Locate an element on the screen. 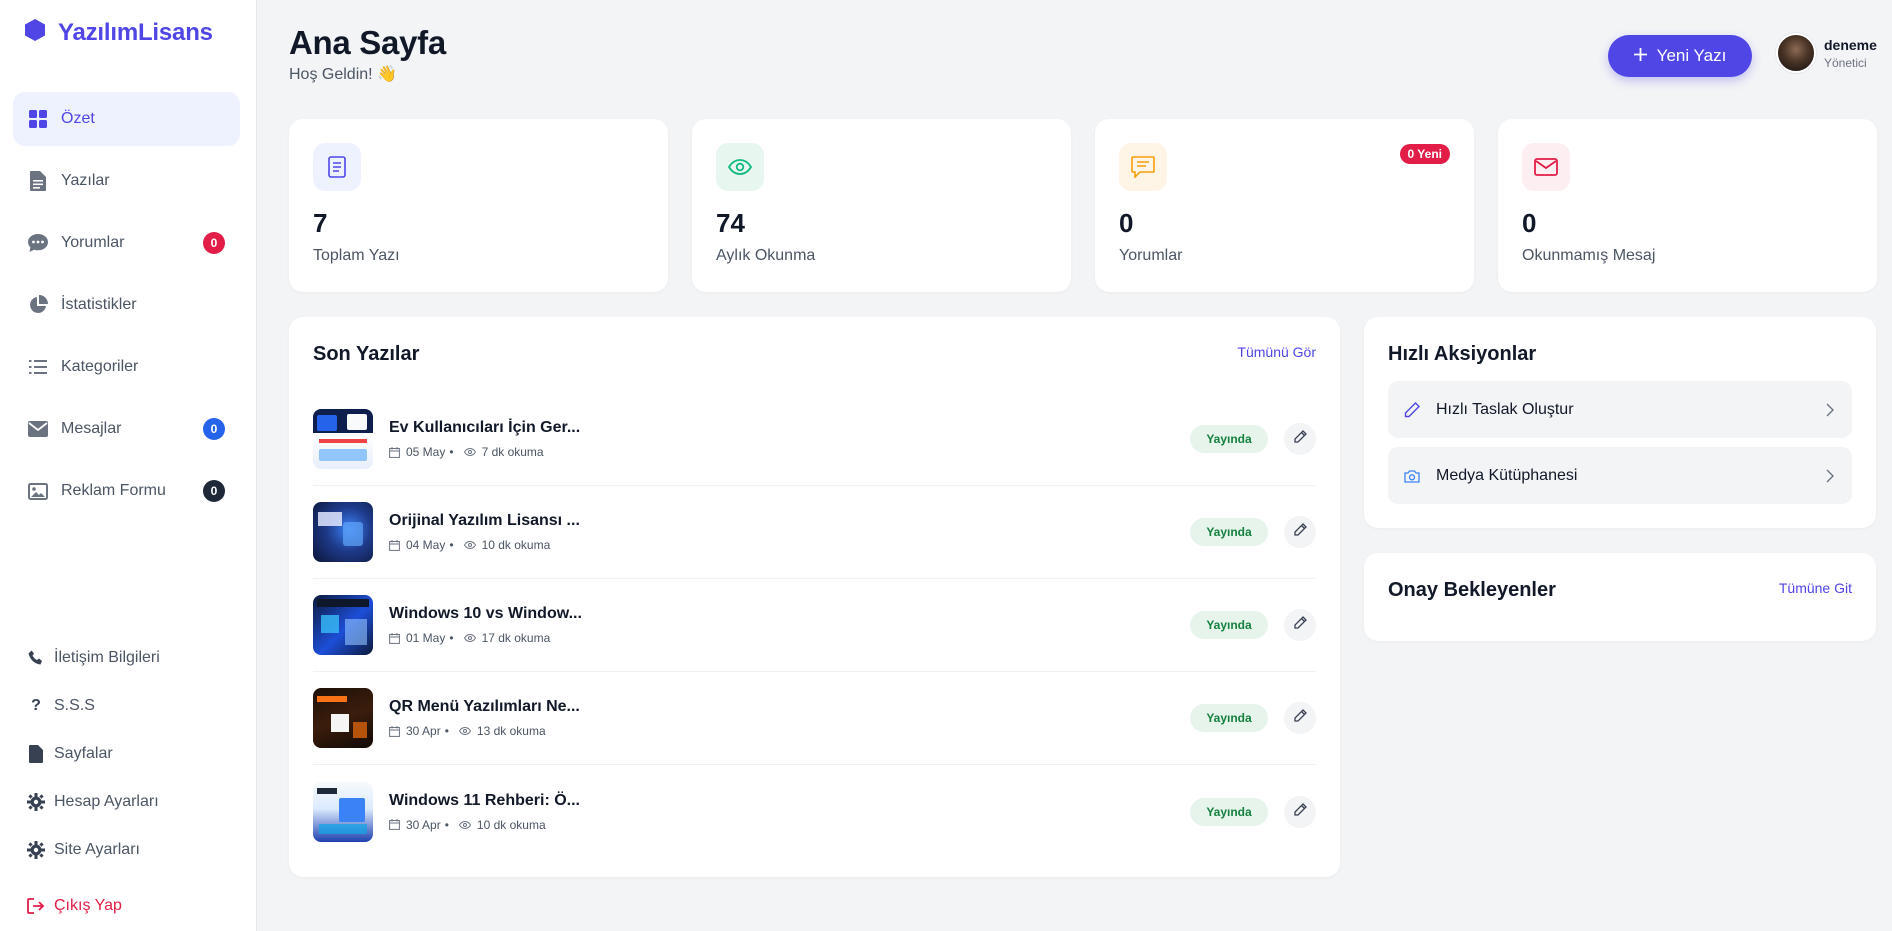 This screenshot has height=931, width=1892. logout-label: Çıkış Yap is located at coordinates (88, 905).